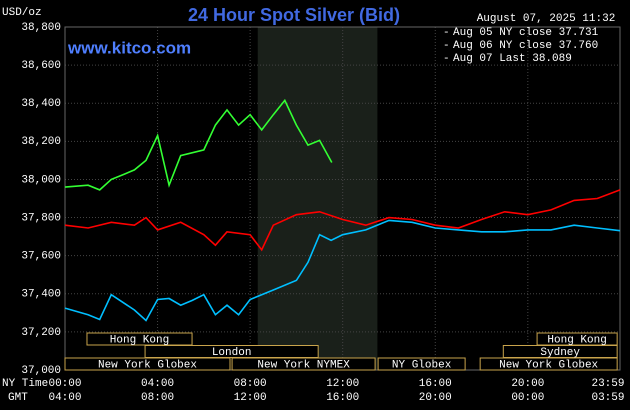 The width and height of the screenshot is (630, 410). Describe the element at coordinates (41, 142) in the screenshot. I see `y-tick-label: 38,200` at that location.